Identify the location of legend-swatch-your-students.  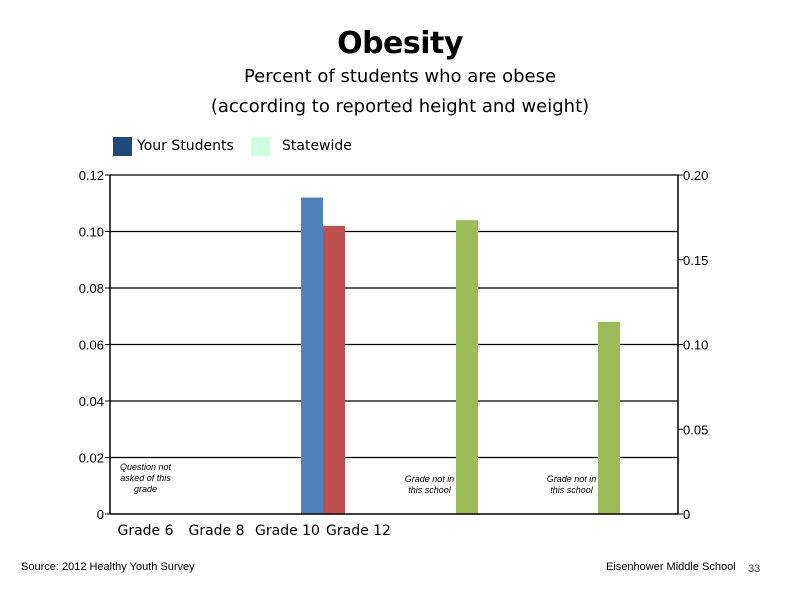
(122, 146).